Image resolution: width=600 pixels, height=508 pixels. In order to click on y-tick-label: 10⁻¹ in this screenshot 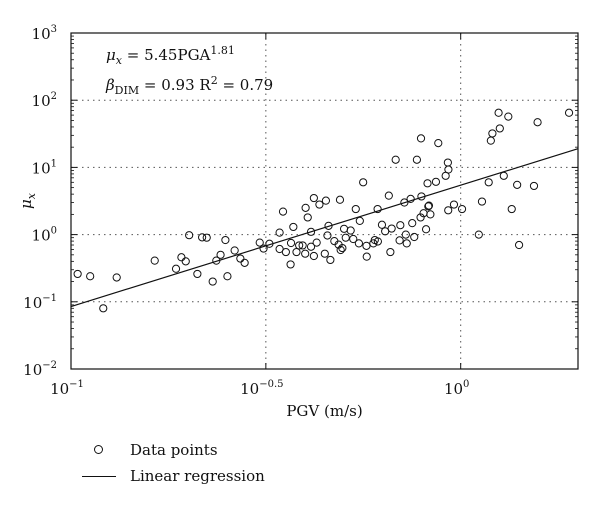, I will do `click(40, 302)`.